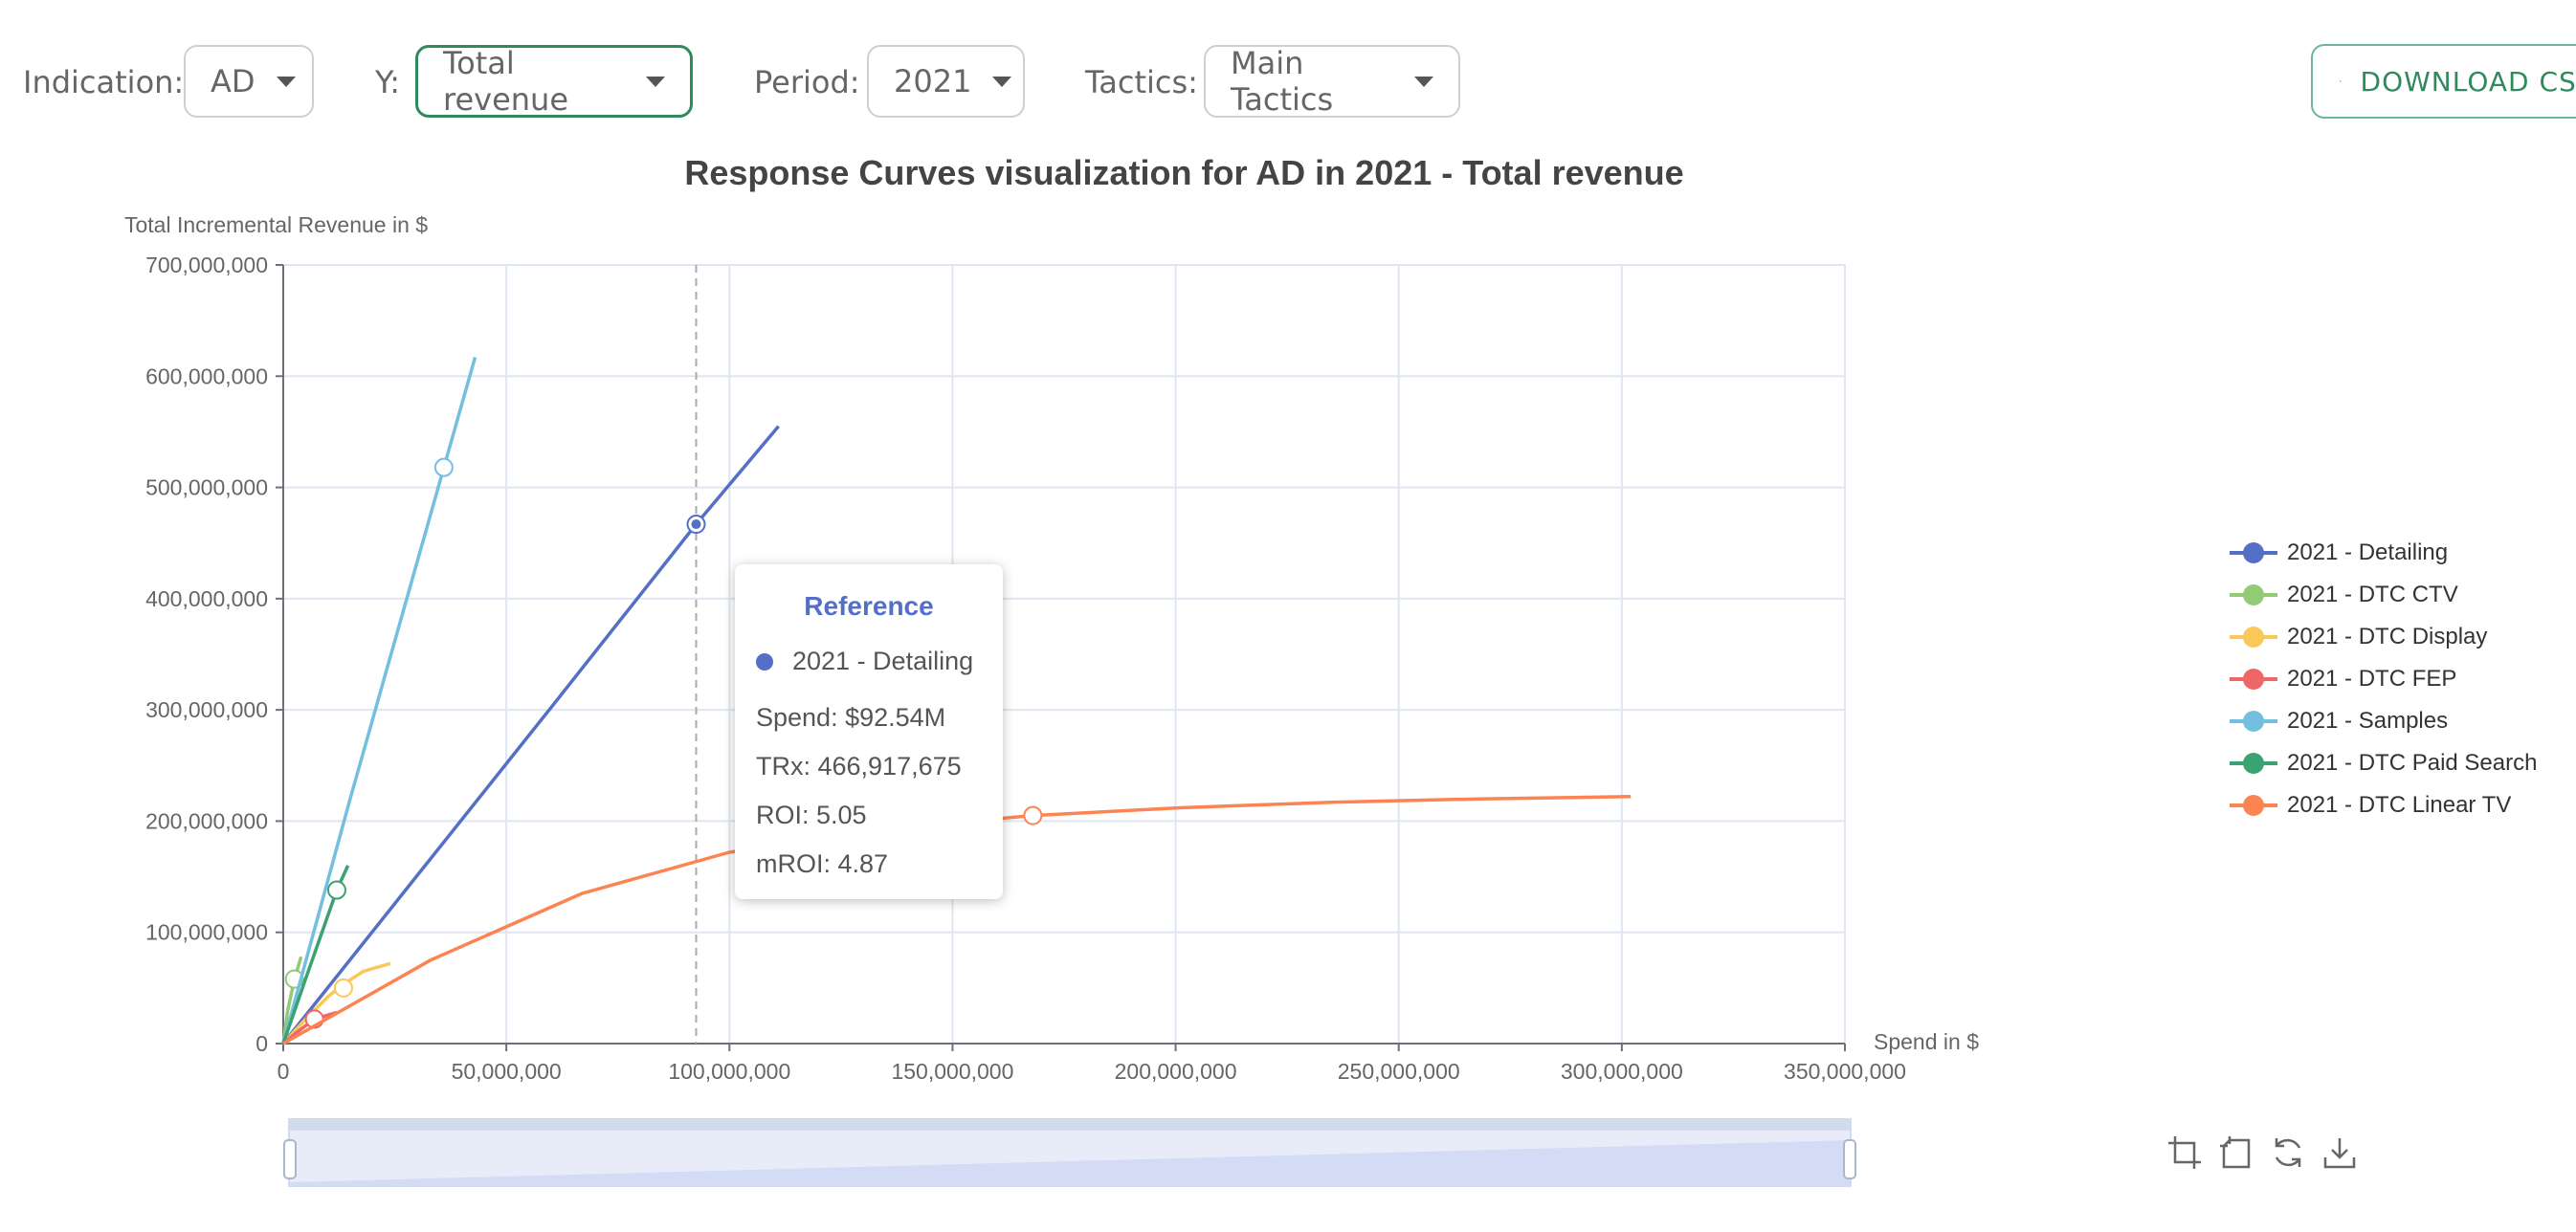  Describe the element at coordinates (822, 863) in the screenshot. I see `tooltip-mroi: mROI: 4.87` at that location.